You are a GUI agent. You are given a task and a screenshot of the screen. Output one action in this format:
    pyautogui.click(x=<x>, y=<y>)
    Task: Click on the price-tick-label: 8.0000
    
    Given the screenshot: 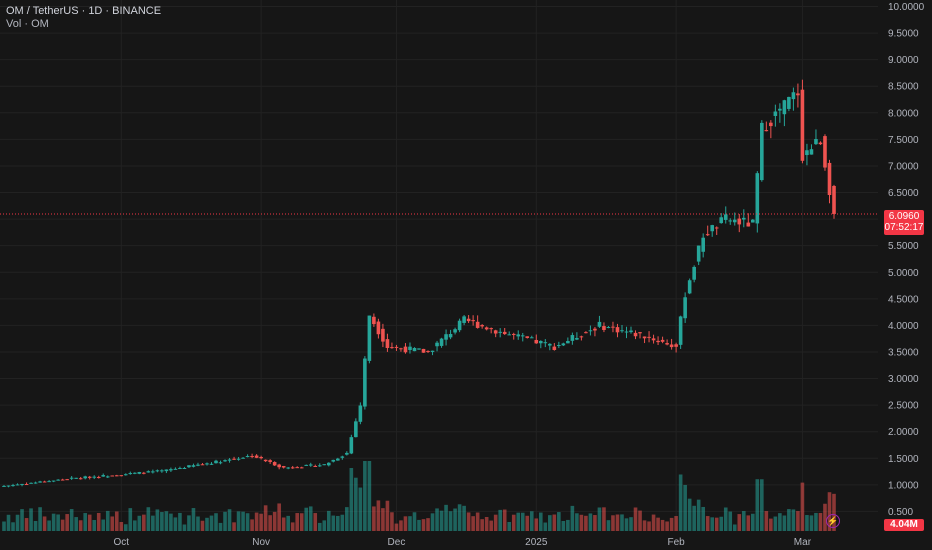 What is the action you would take?
    pyautogui.click(x=903, y=113)
    